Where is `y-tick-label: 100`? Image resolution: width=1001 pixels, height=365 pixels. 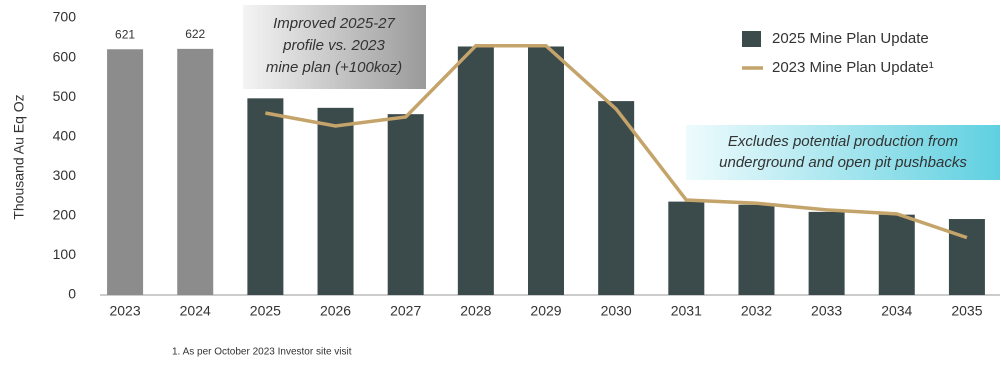 y-tick-label: 100 is located at coordinates (65, 254).